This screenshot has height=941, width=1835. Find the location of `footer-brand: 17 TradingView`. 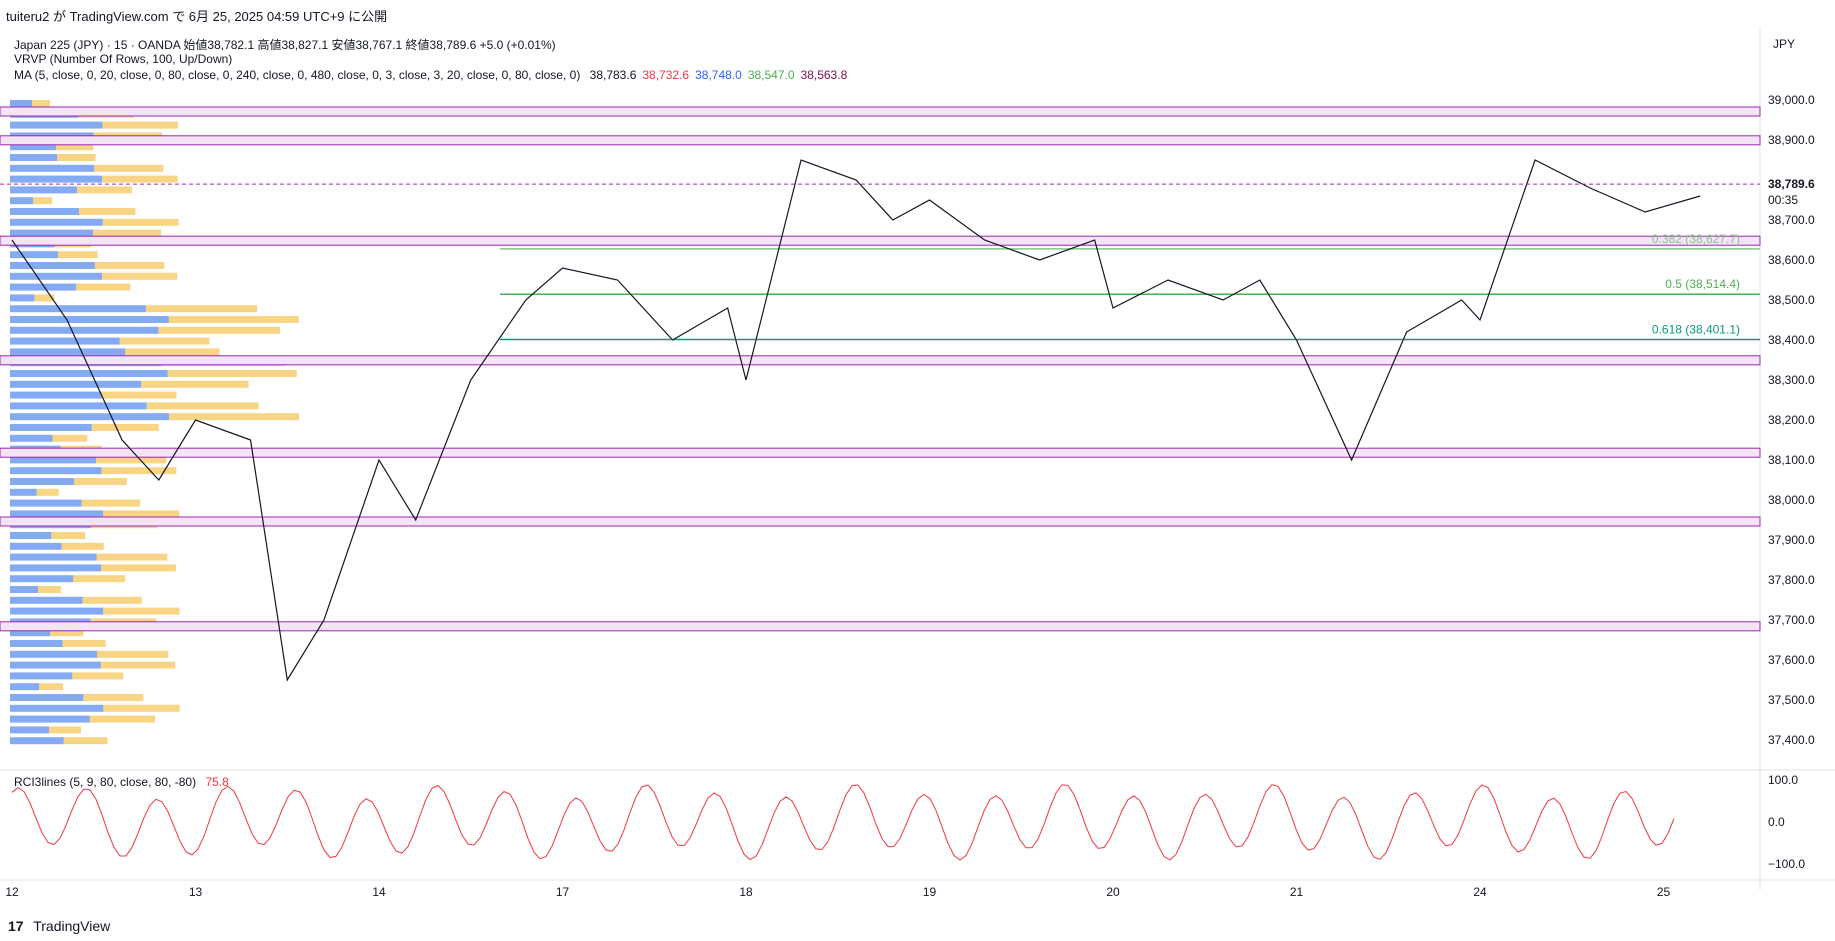

footer-brand: 17 TradingView is located at coordinates (59, 926).